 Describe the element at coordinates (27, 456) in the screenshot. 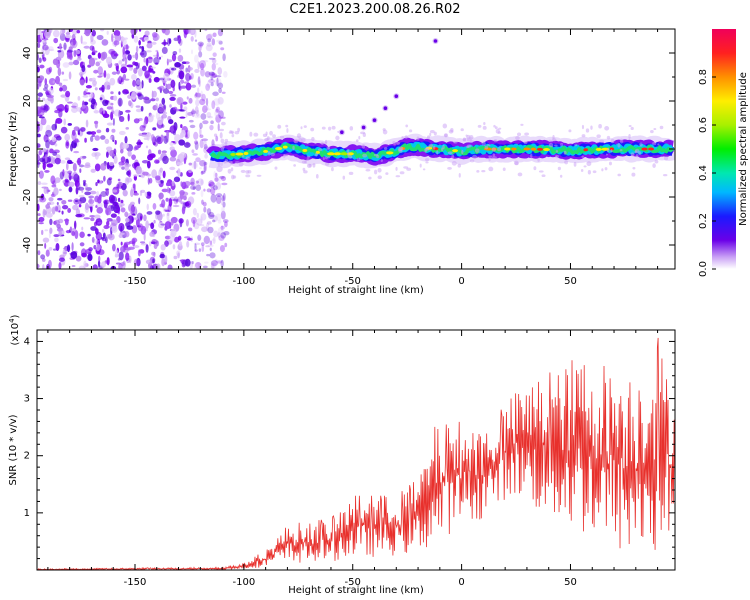

I see `y-tick-label: 2` at that location.